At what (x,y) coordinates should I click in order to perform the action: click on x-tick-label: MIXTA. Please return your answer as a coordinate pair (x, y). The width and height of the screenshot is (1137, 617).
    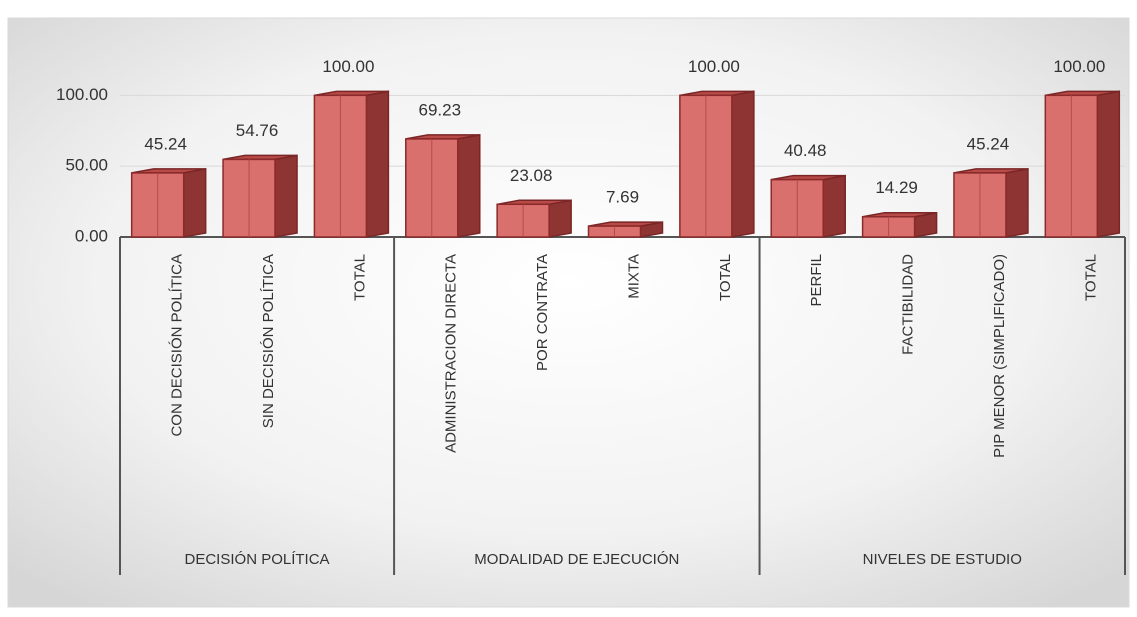
    Looking at the image, I should click on (633, 276).